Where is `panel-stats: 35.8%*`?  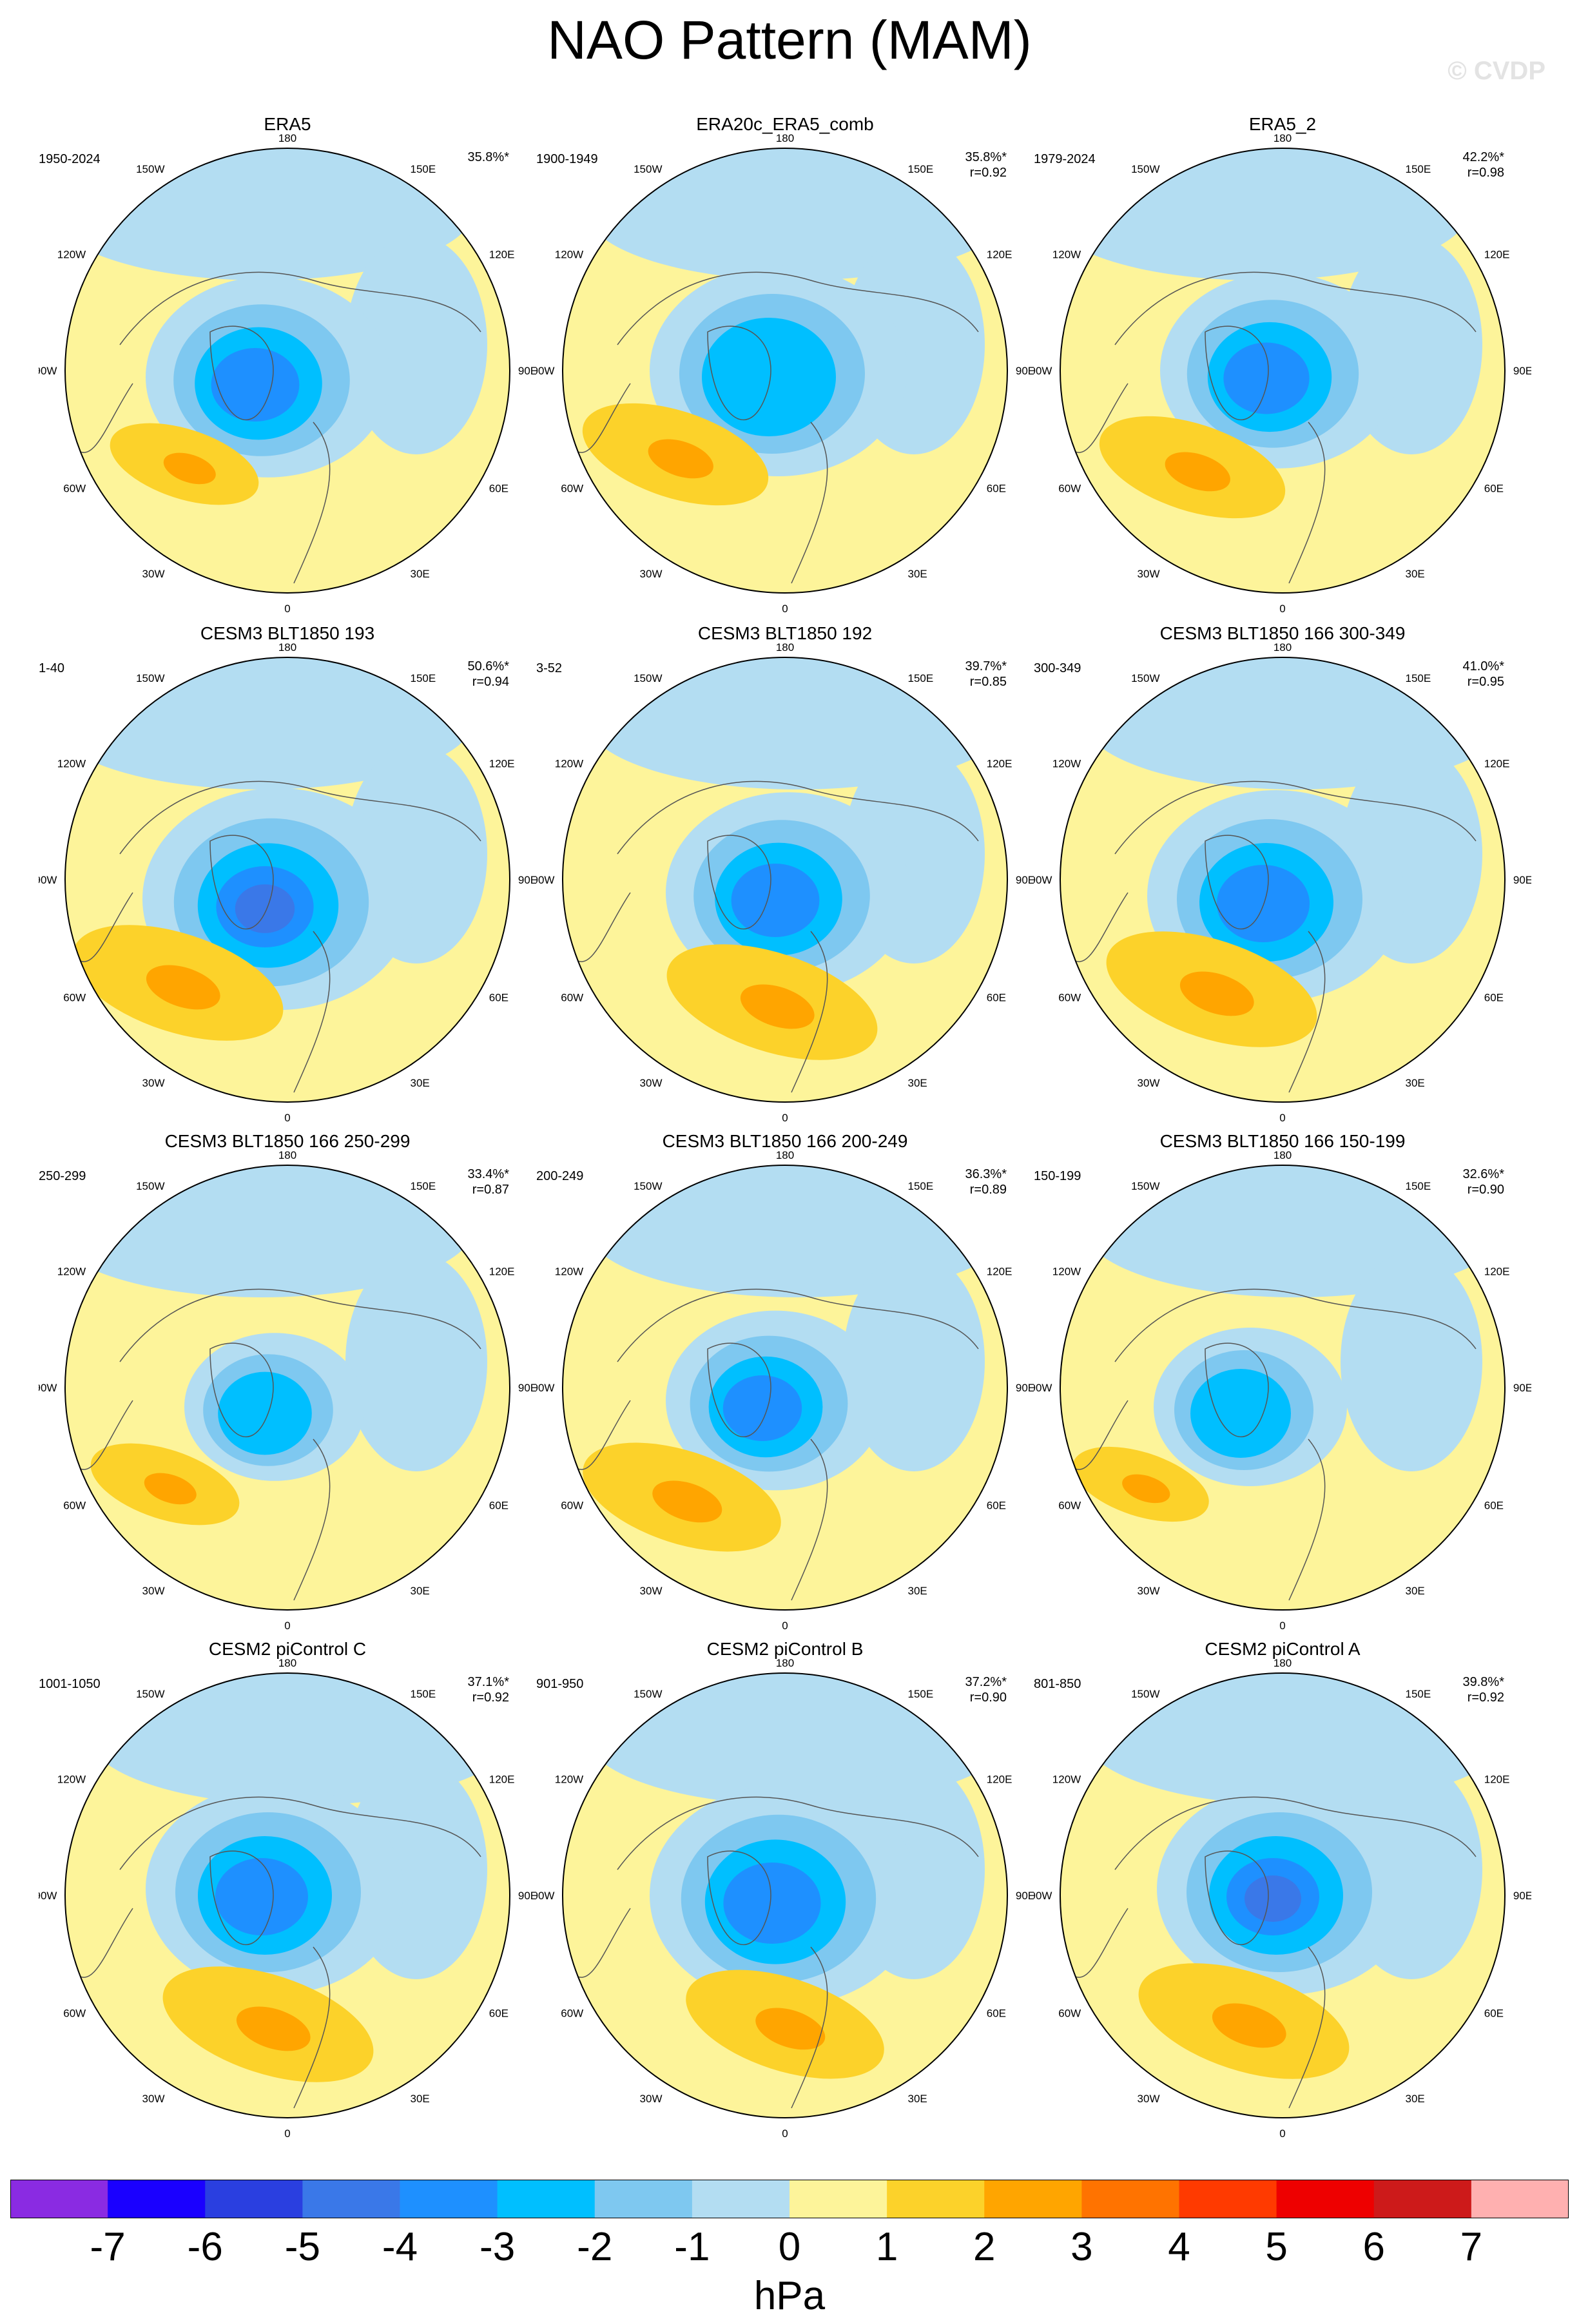 panel-stats: 35.8%* is located at coordinates (489, 157).